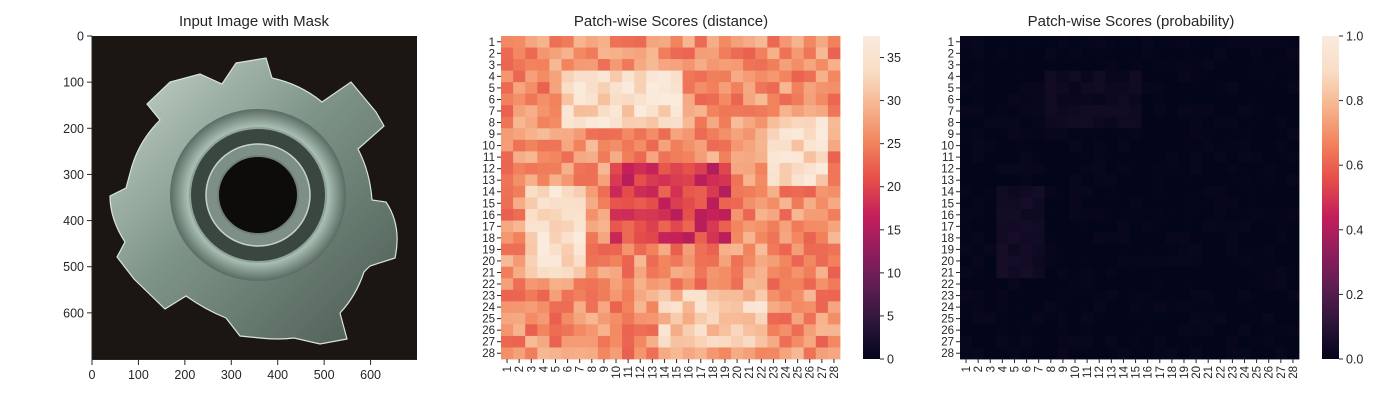  What do you see at coordinates (894, 101) in the screenshot?
I see `colorbar-tick-label: 30` at bounding box center [894, 101].